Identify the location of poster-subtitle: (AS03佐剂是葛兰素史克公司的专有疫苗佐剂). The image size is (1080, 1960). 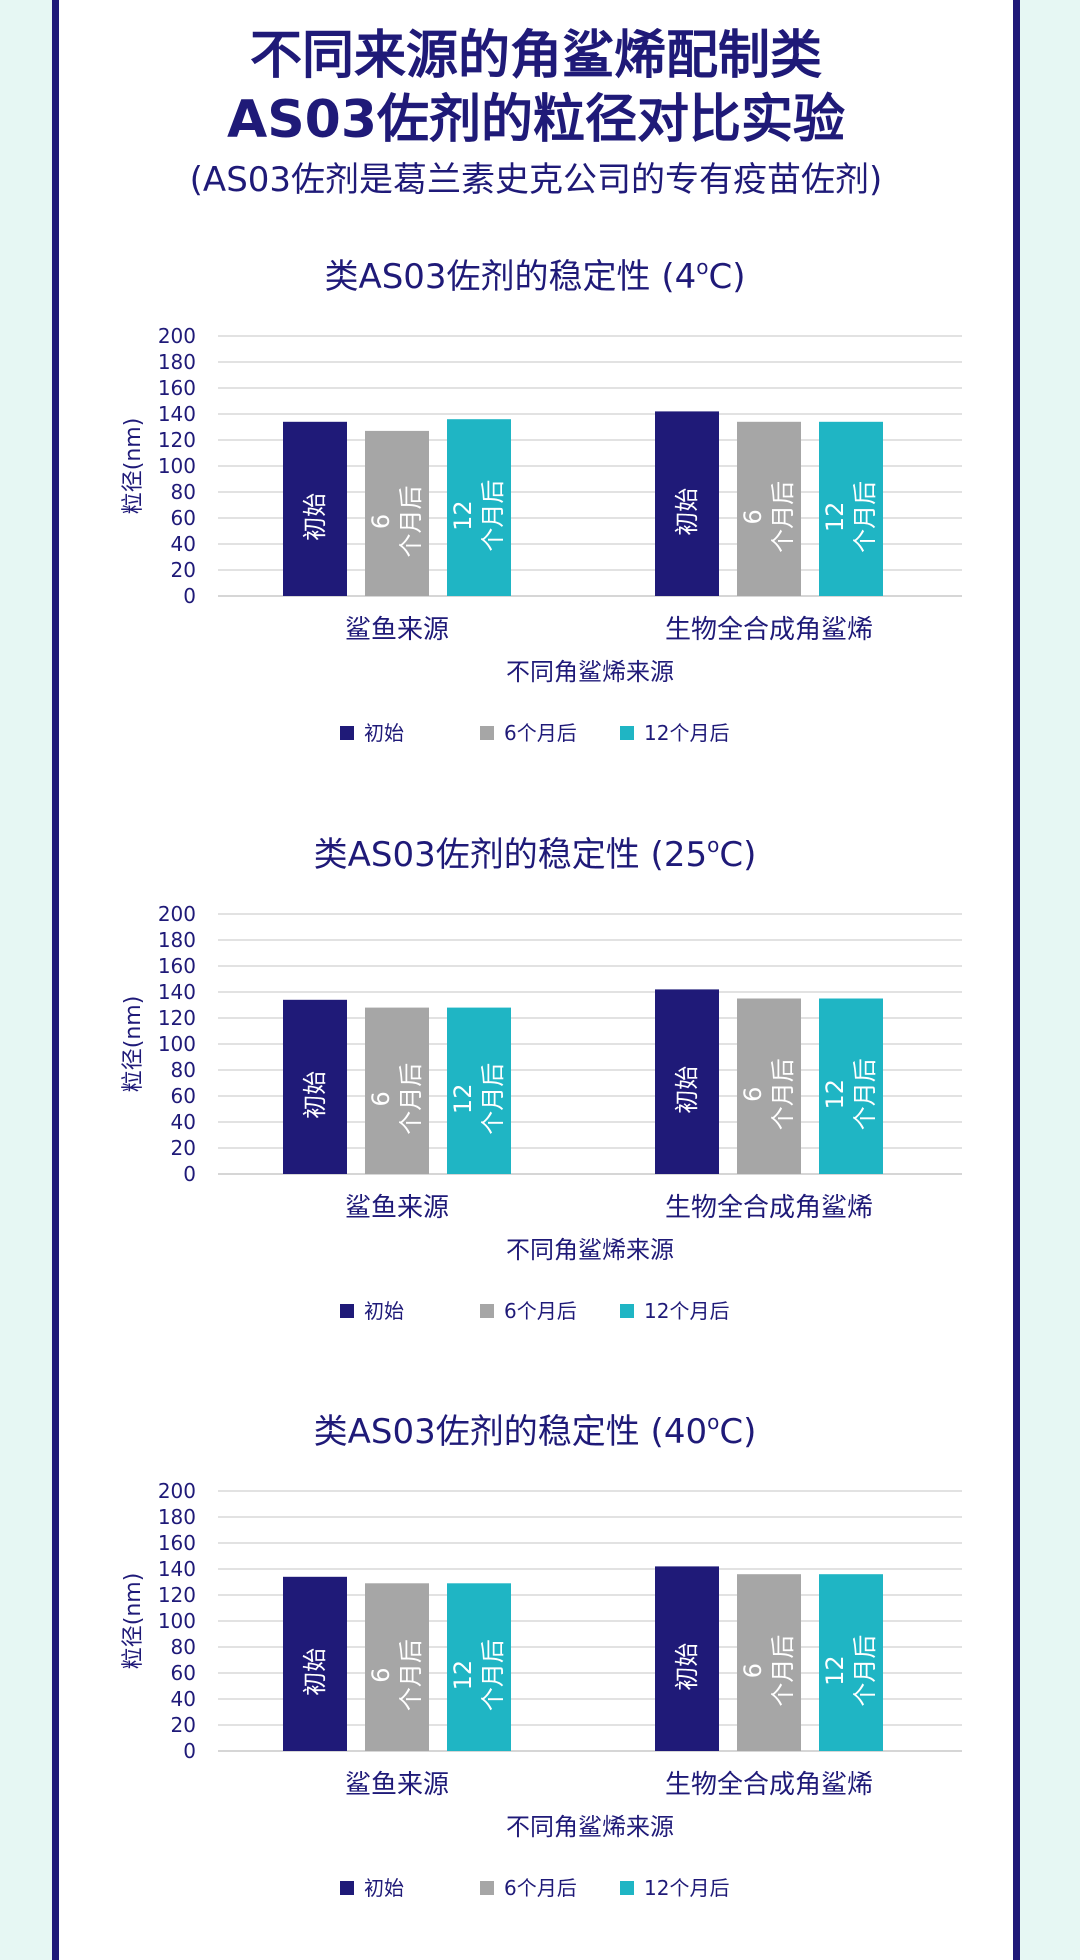
(536, 180).